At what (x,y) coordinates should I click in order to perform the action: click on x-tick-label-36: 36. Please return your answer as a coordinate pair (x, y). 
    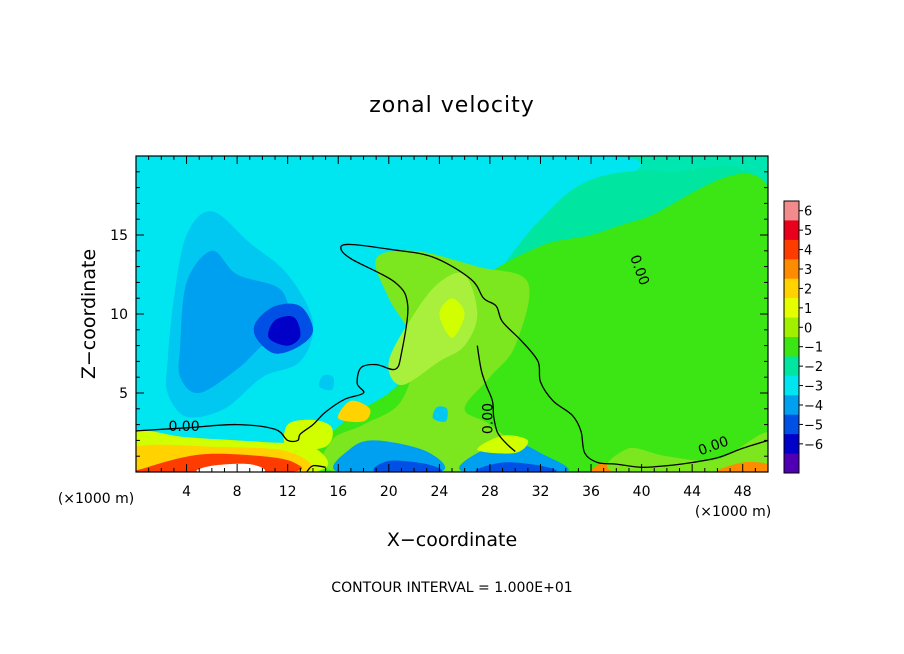
    Looking at the image, I should click on (591, 492).